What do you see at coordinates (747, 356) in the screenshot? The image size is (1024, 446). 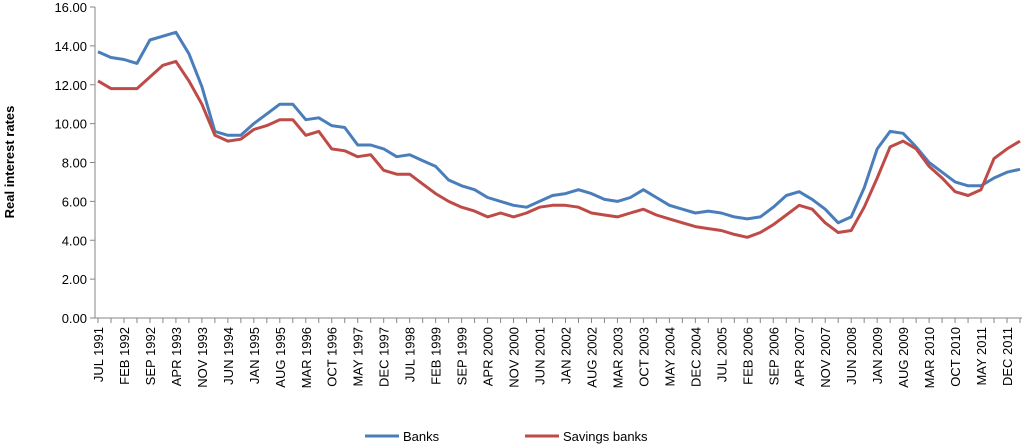 I see `x-tick-label: FEB 2006` at bounding box center [747, 356].